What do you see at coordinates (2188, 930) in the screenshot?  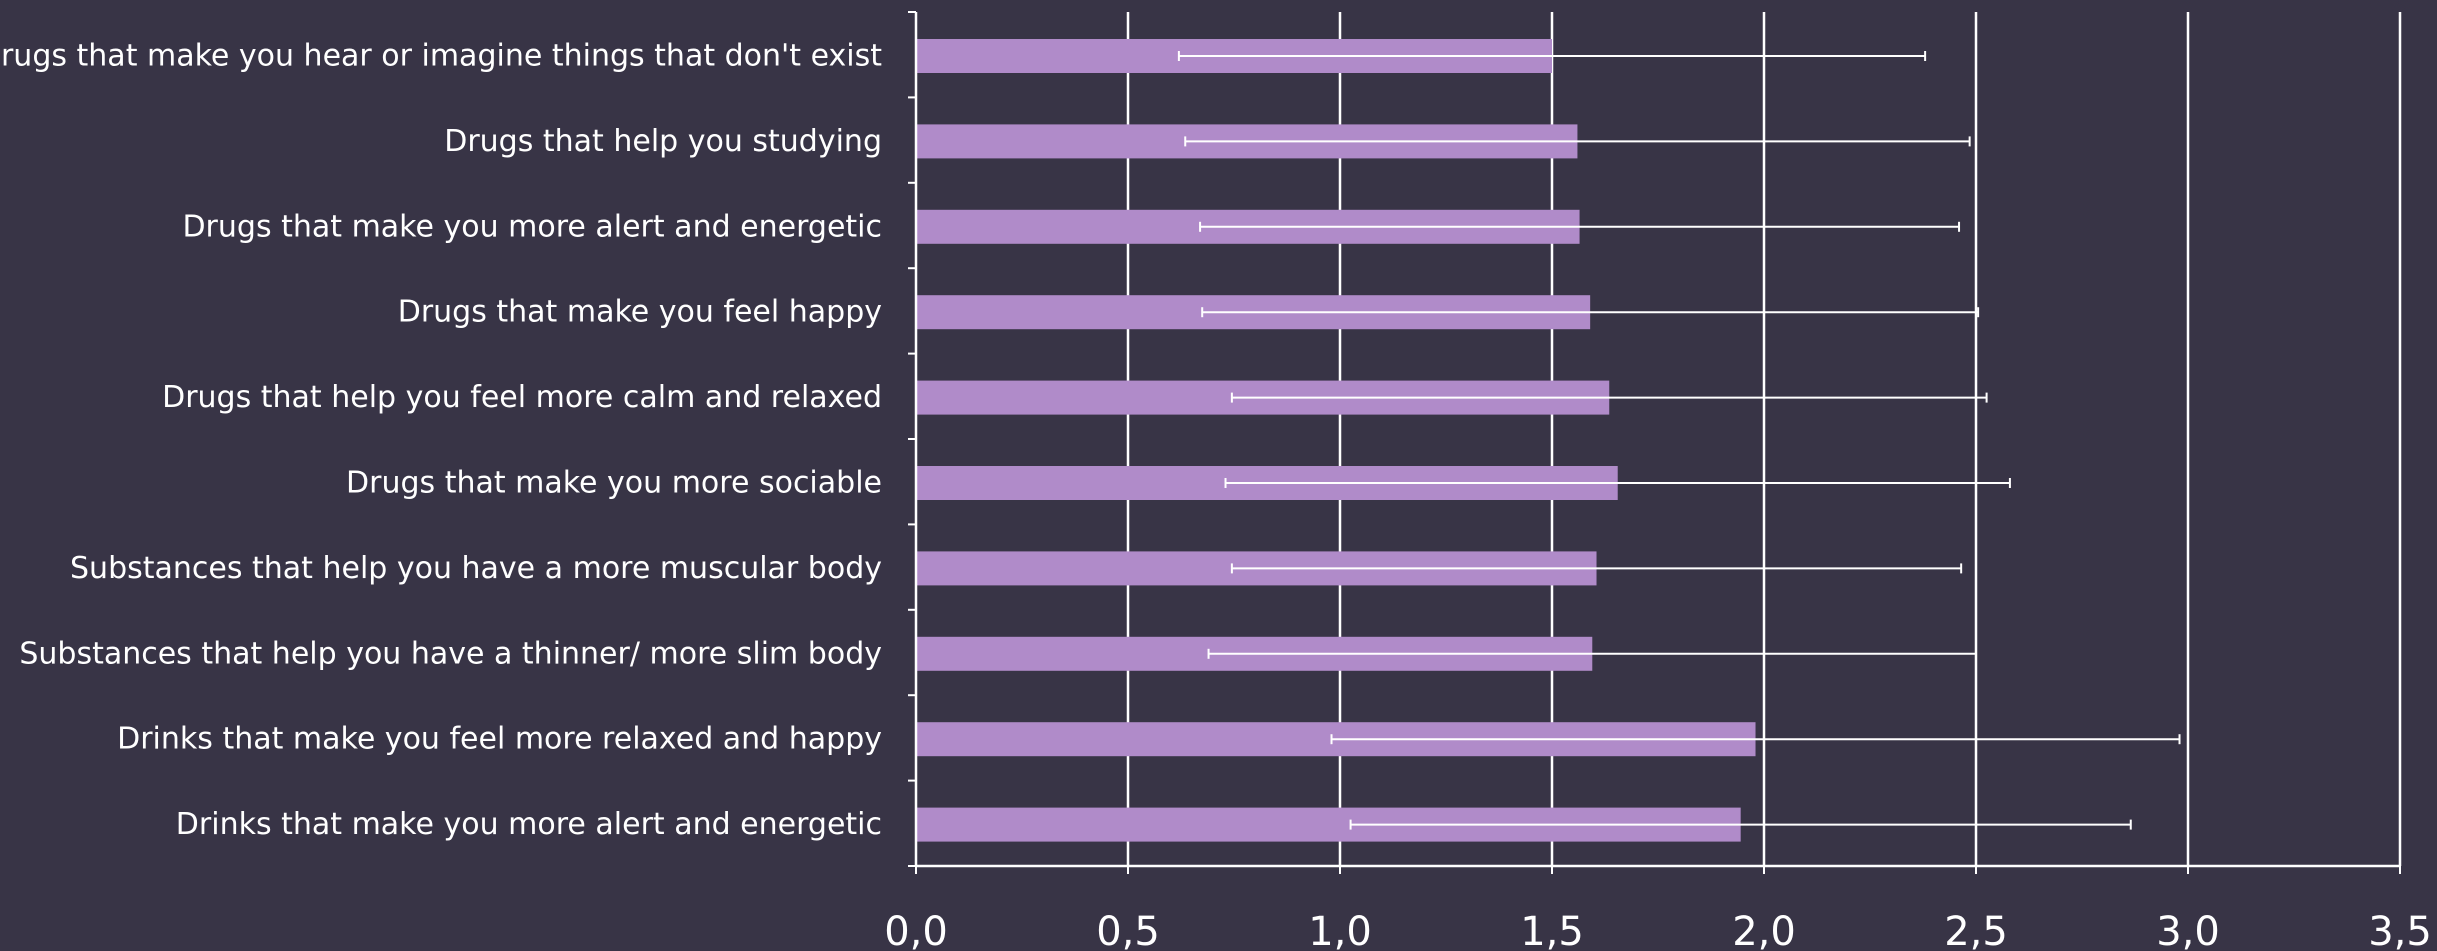 I see `x-tick-label-6: 3,0` at bounding box center [2188, 930].